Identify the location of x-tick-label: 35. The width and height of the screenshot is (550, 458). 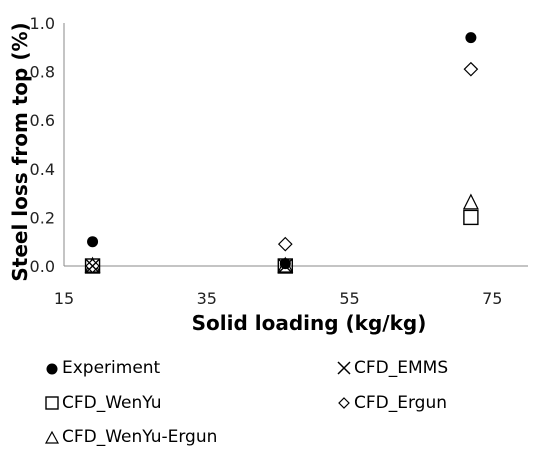
(207, 298).